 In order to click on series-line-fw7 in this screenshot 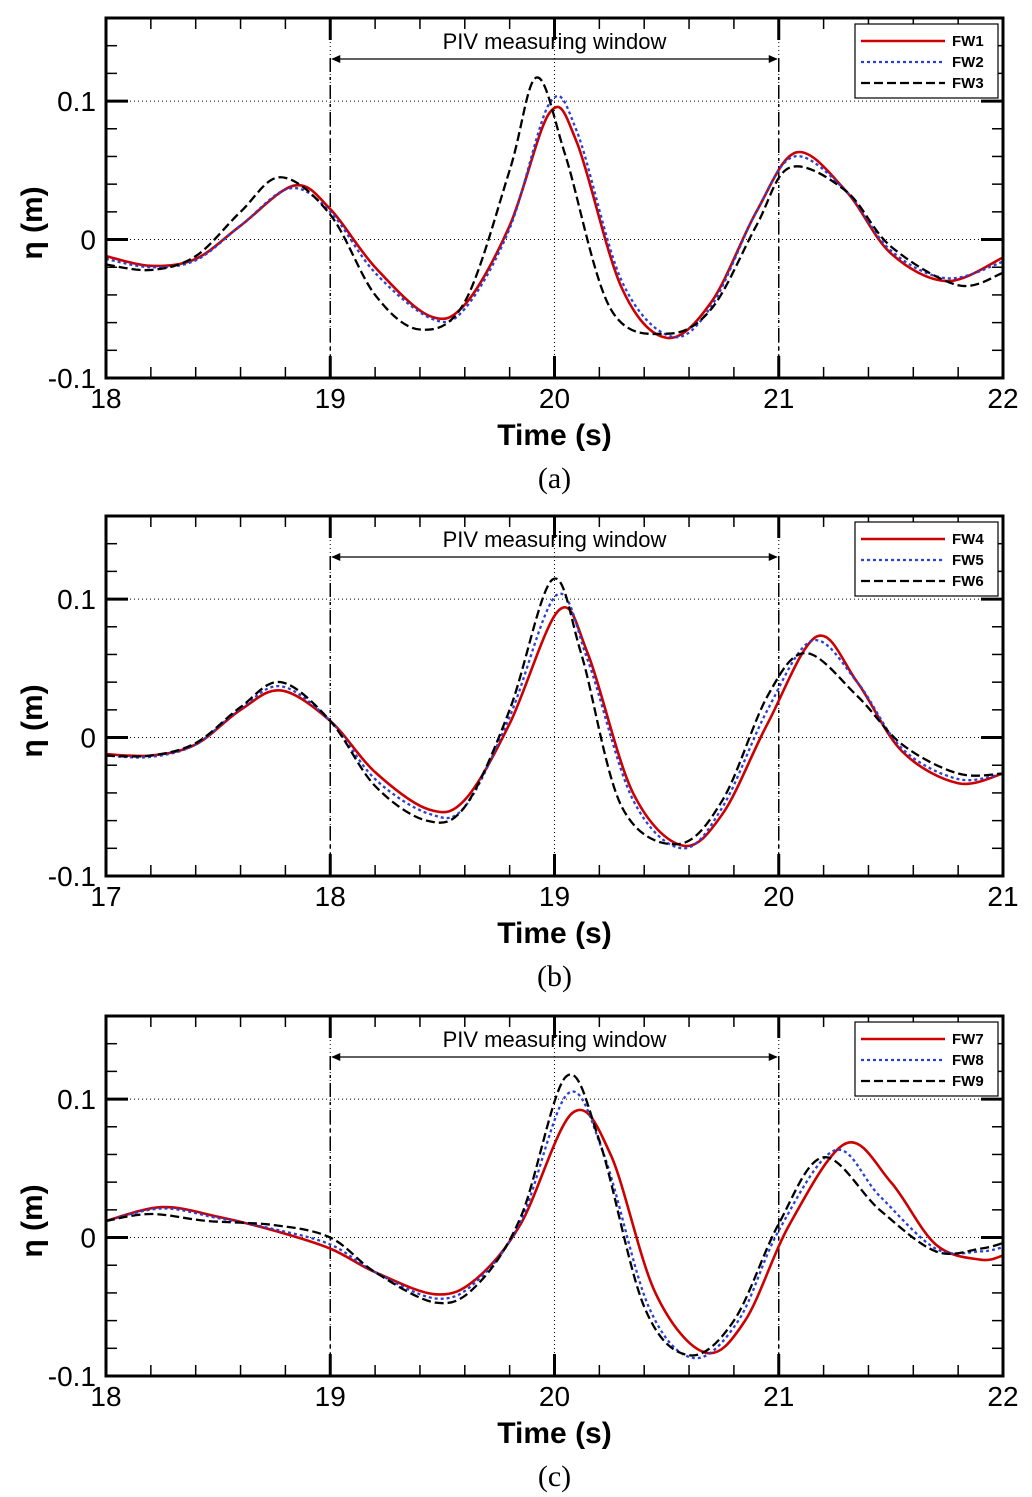, I will do `click(554, 1231)`.